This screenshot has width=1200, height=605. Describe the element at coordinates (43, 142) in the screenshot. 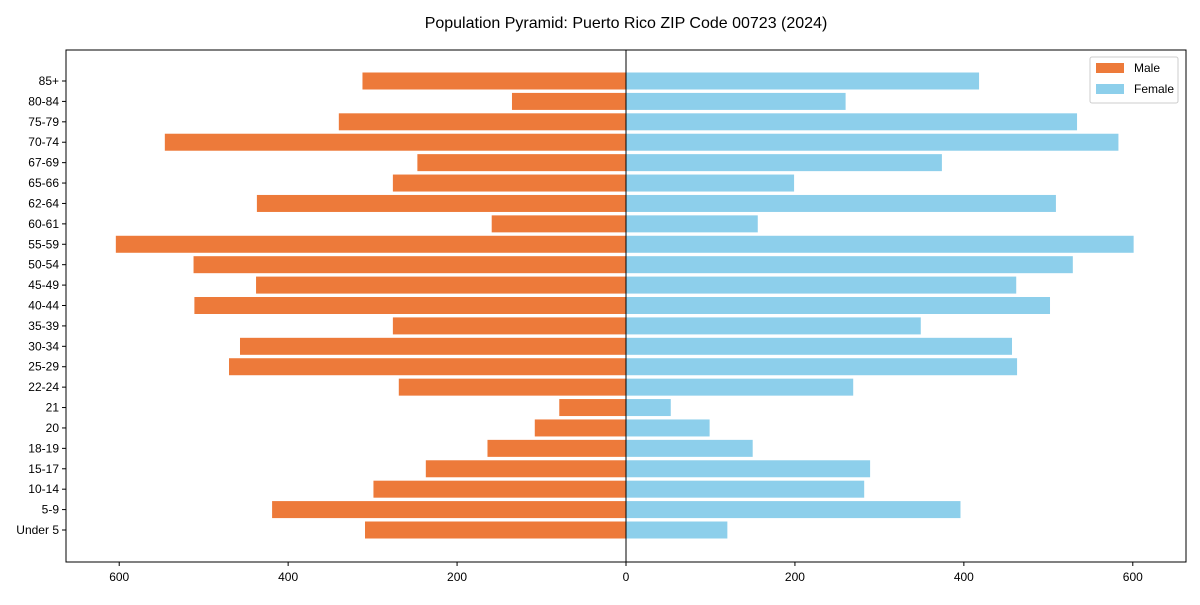

I see `y-tick-label: 70-74` at that location.